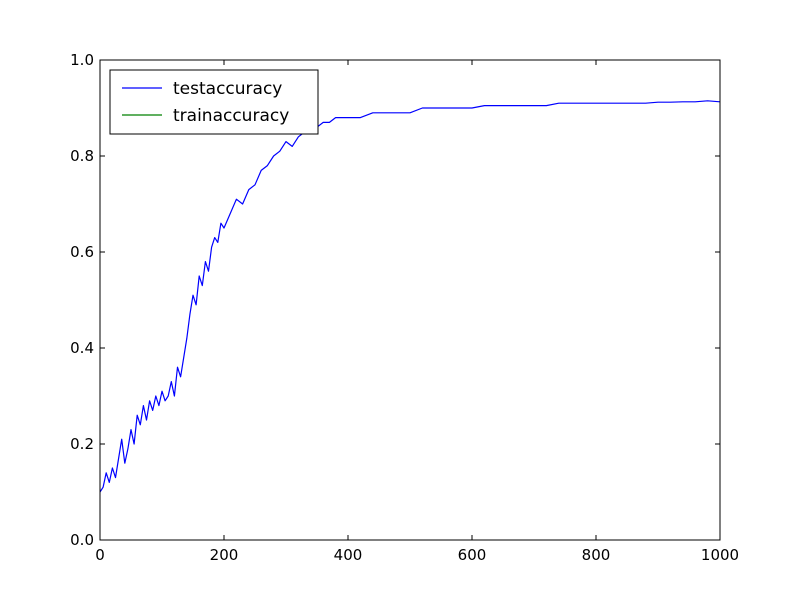 This screenshot has height=604, width=800. Describe the element at coordinates (224, 555) in the screenshot. I see `x-tick-label: 200` at that location.